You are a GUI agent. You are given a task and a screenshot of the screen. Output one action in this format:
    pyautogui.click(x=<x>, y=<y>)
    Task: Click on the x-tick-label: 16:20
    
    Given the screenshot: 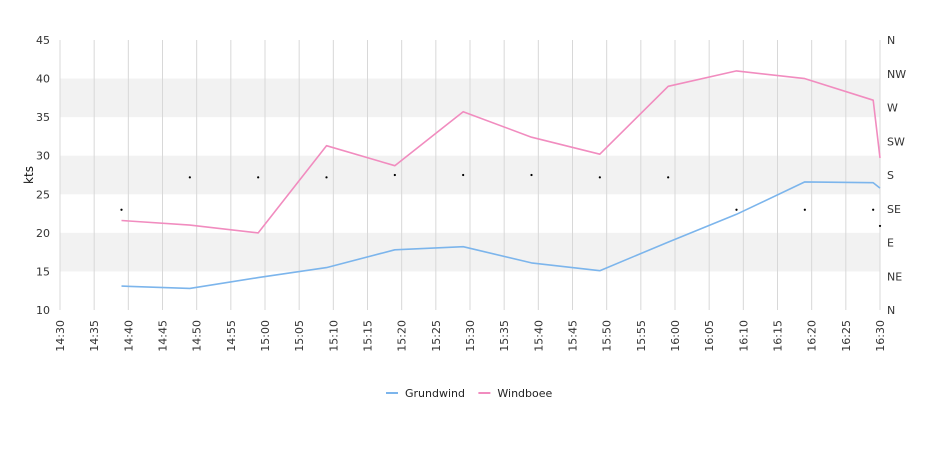 What is the action you would take?
    pyautogui.click(x=812, y=336)
    